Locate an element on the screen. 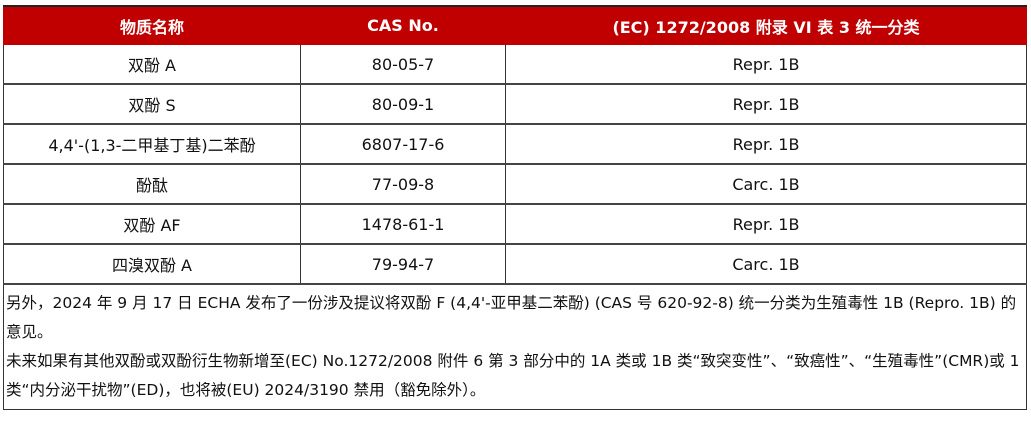 The image size is (1031, 425). cell-substance-name: 双酚 S is located at coordinates (152, 104).